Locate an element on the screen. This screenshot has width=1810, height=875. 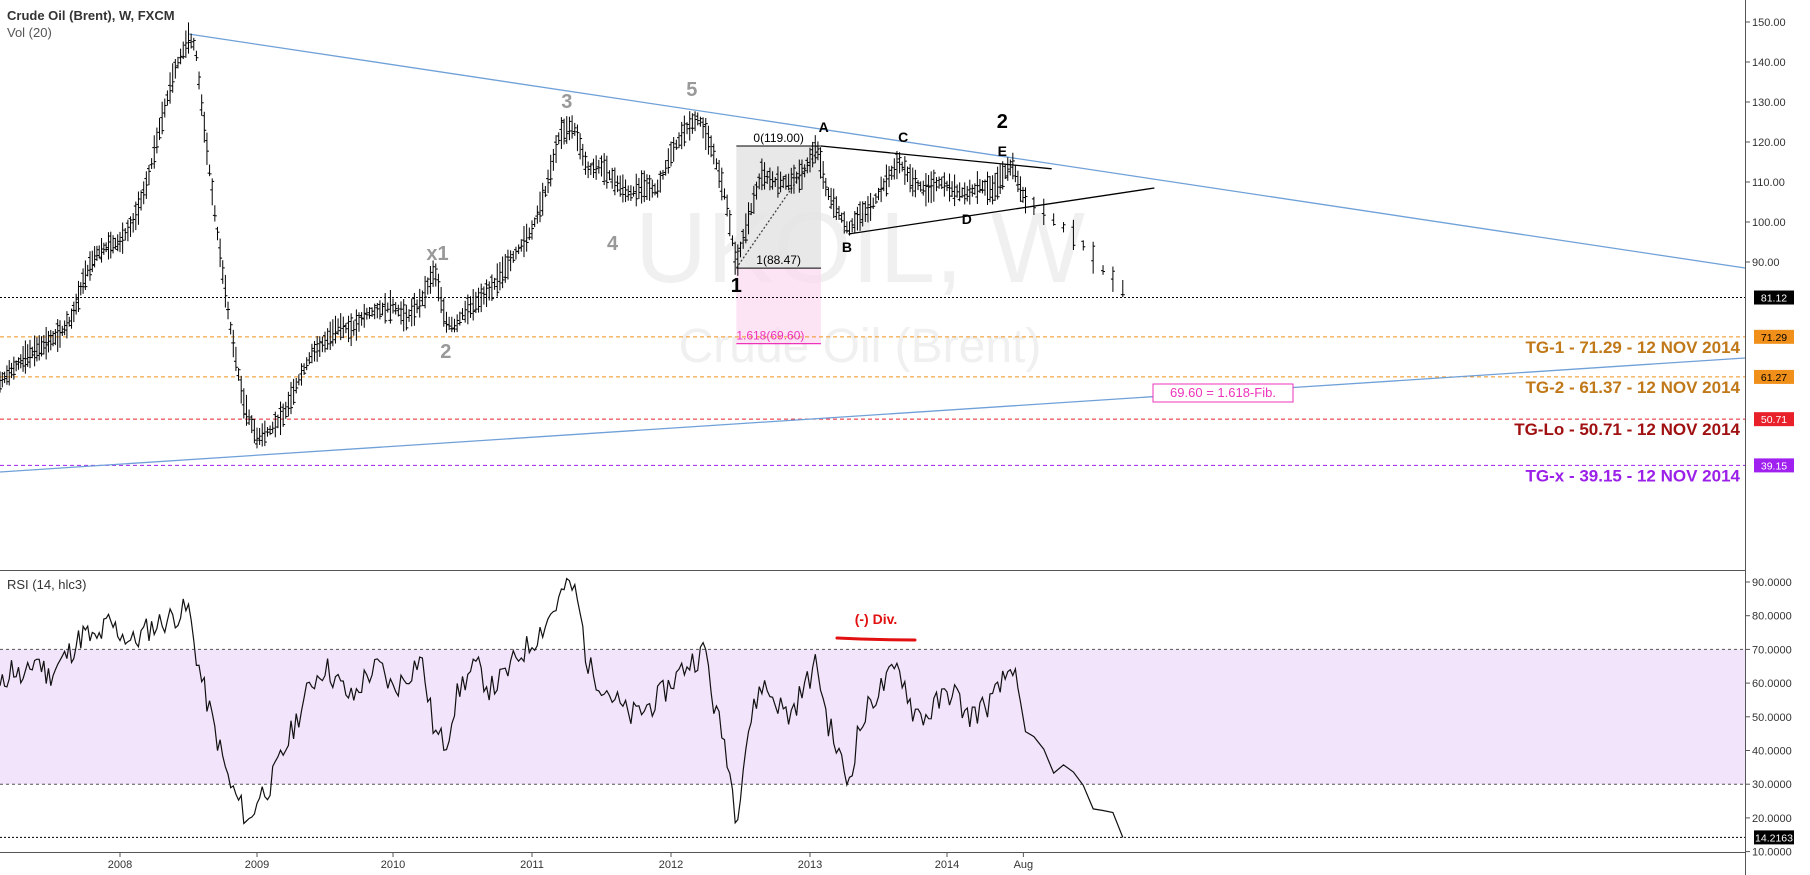
price-tag-label: 14.2163 is located at coordinates (1774, 838).